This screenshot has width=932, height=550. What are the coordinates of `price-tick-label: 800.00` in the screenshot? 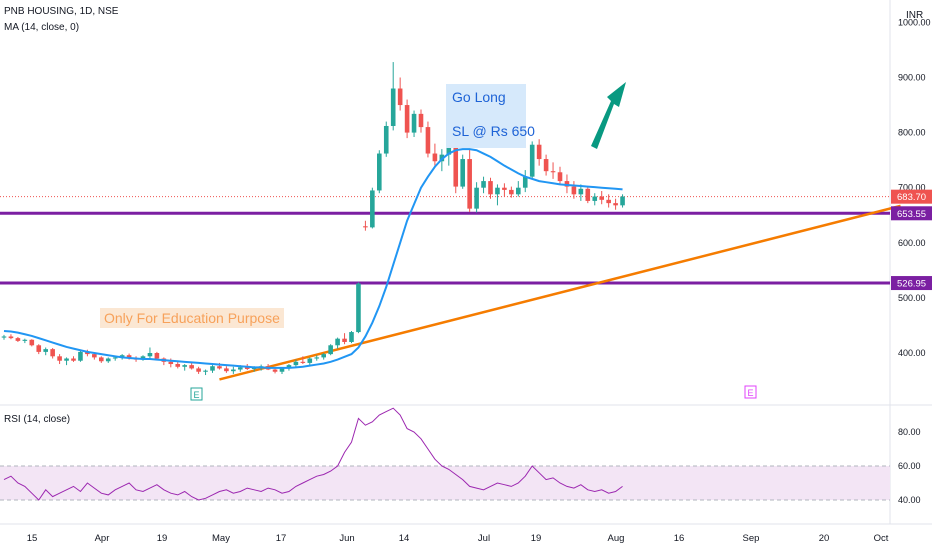 It's located at (912, 133).